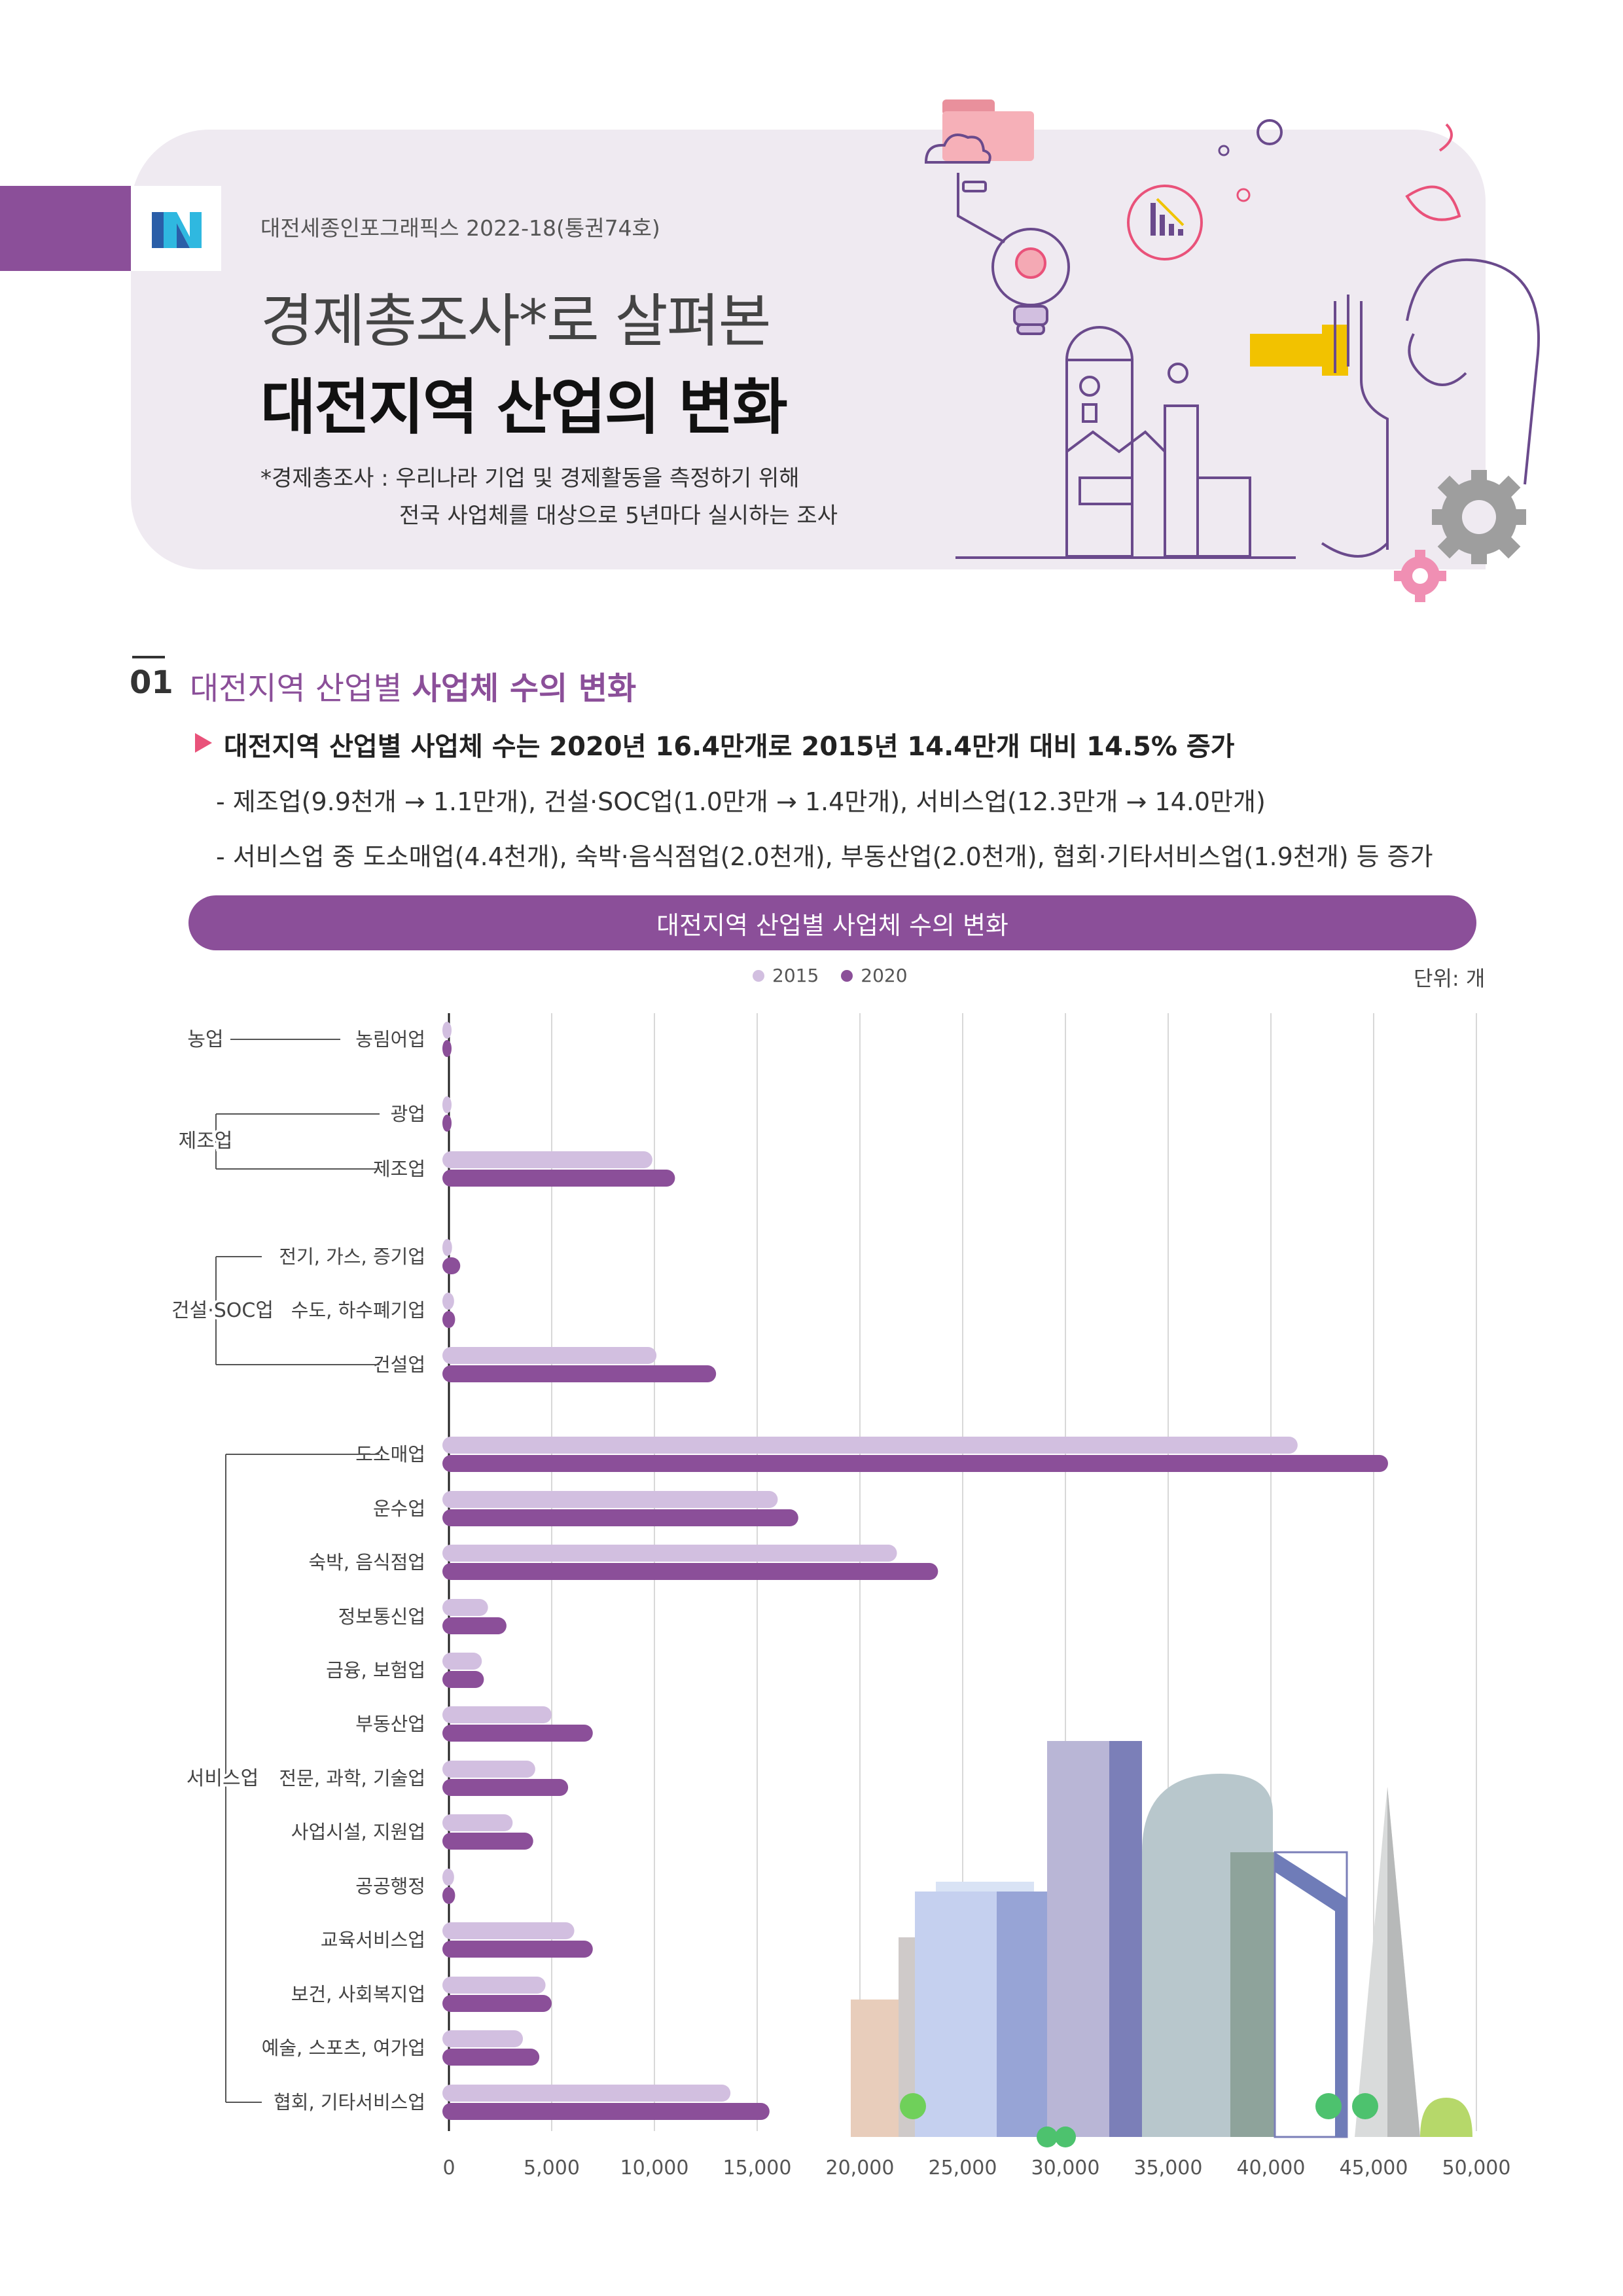  Describe the element at coordinates (1420, 576) in the screenshot. I see `small-gear-icon` at that location.